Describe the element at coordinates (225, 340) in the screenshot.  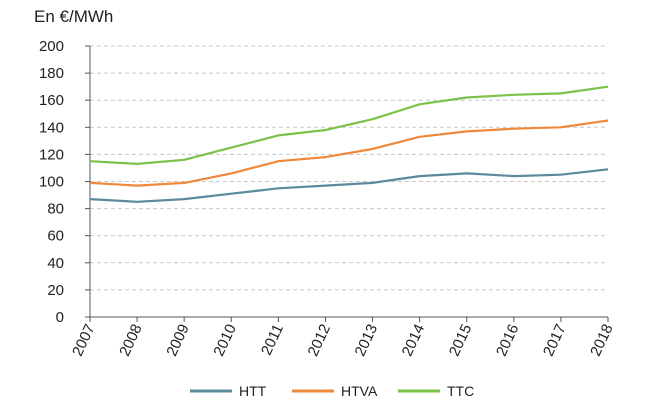
I see `x-tick-label: 2010` at that location.